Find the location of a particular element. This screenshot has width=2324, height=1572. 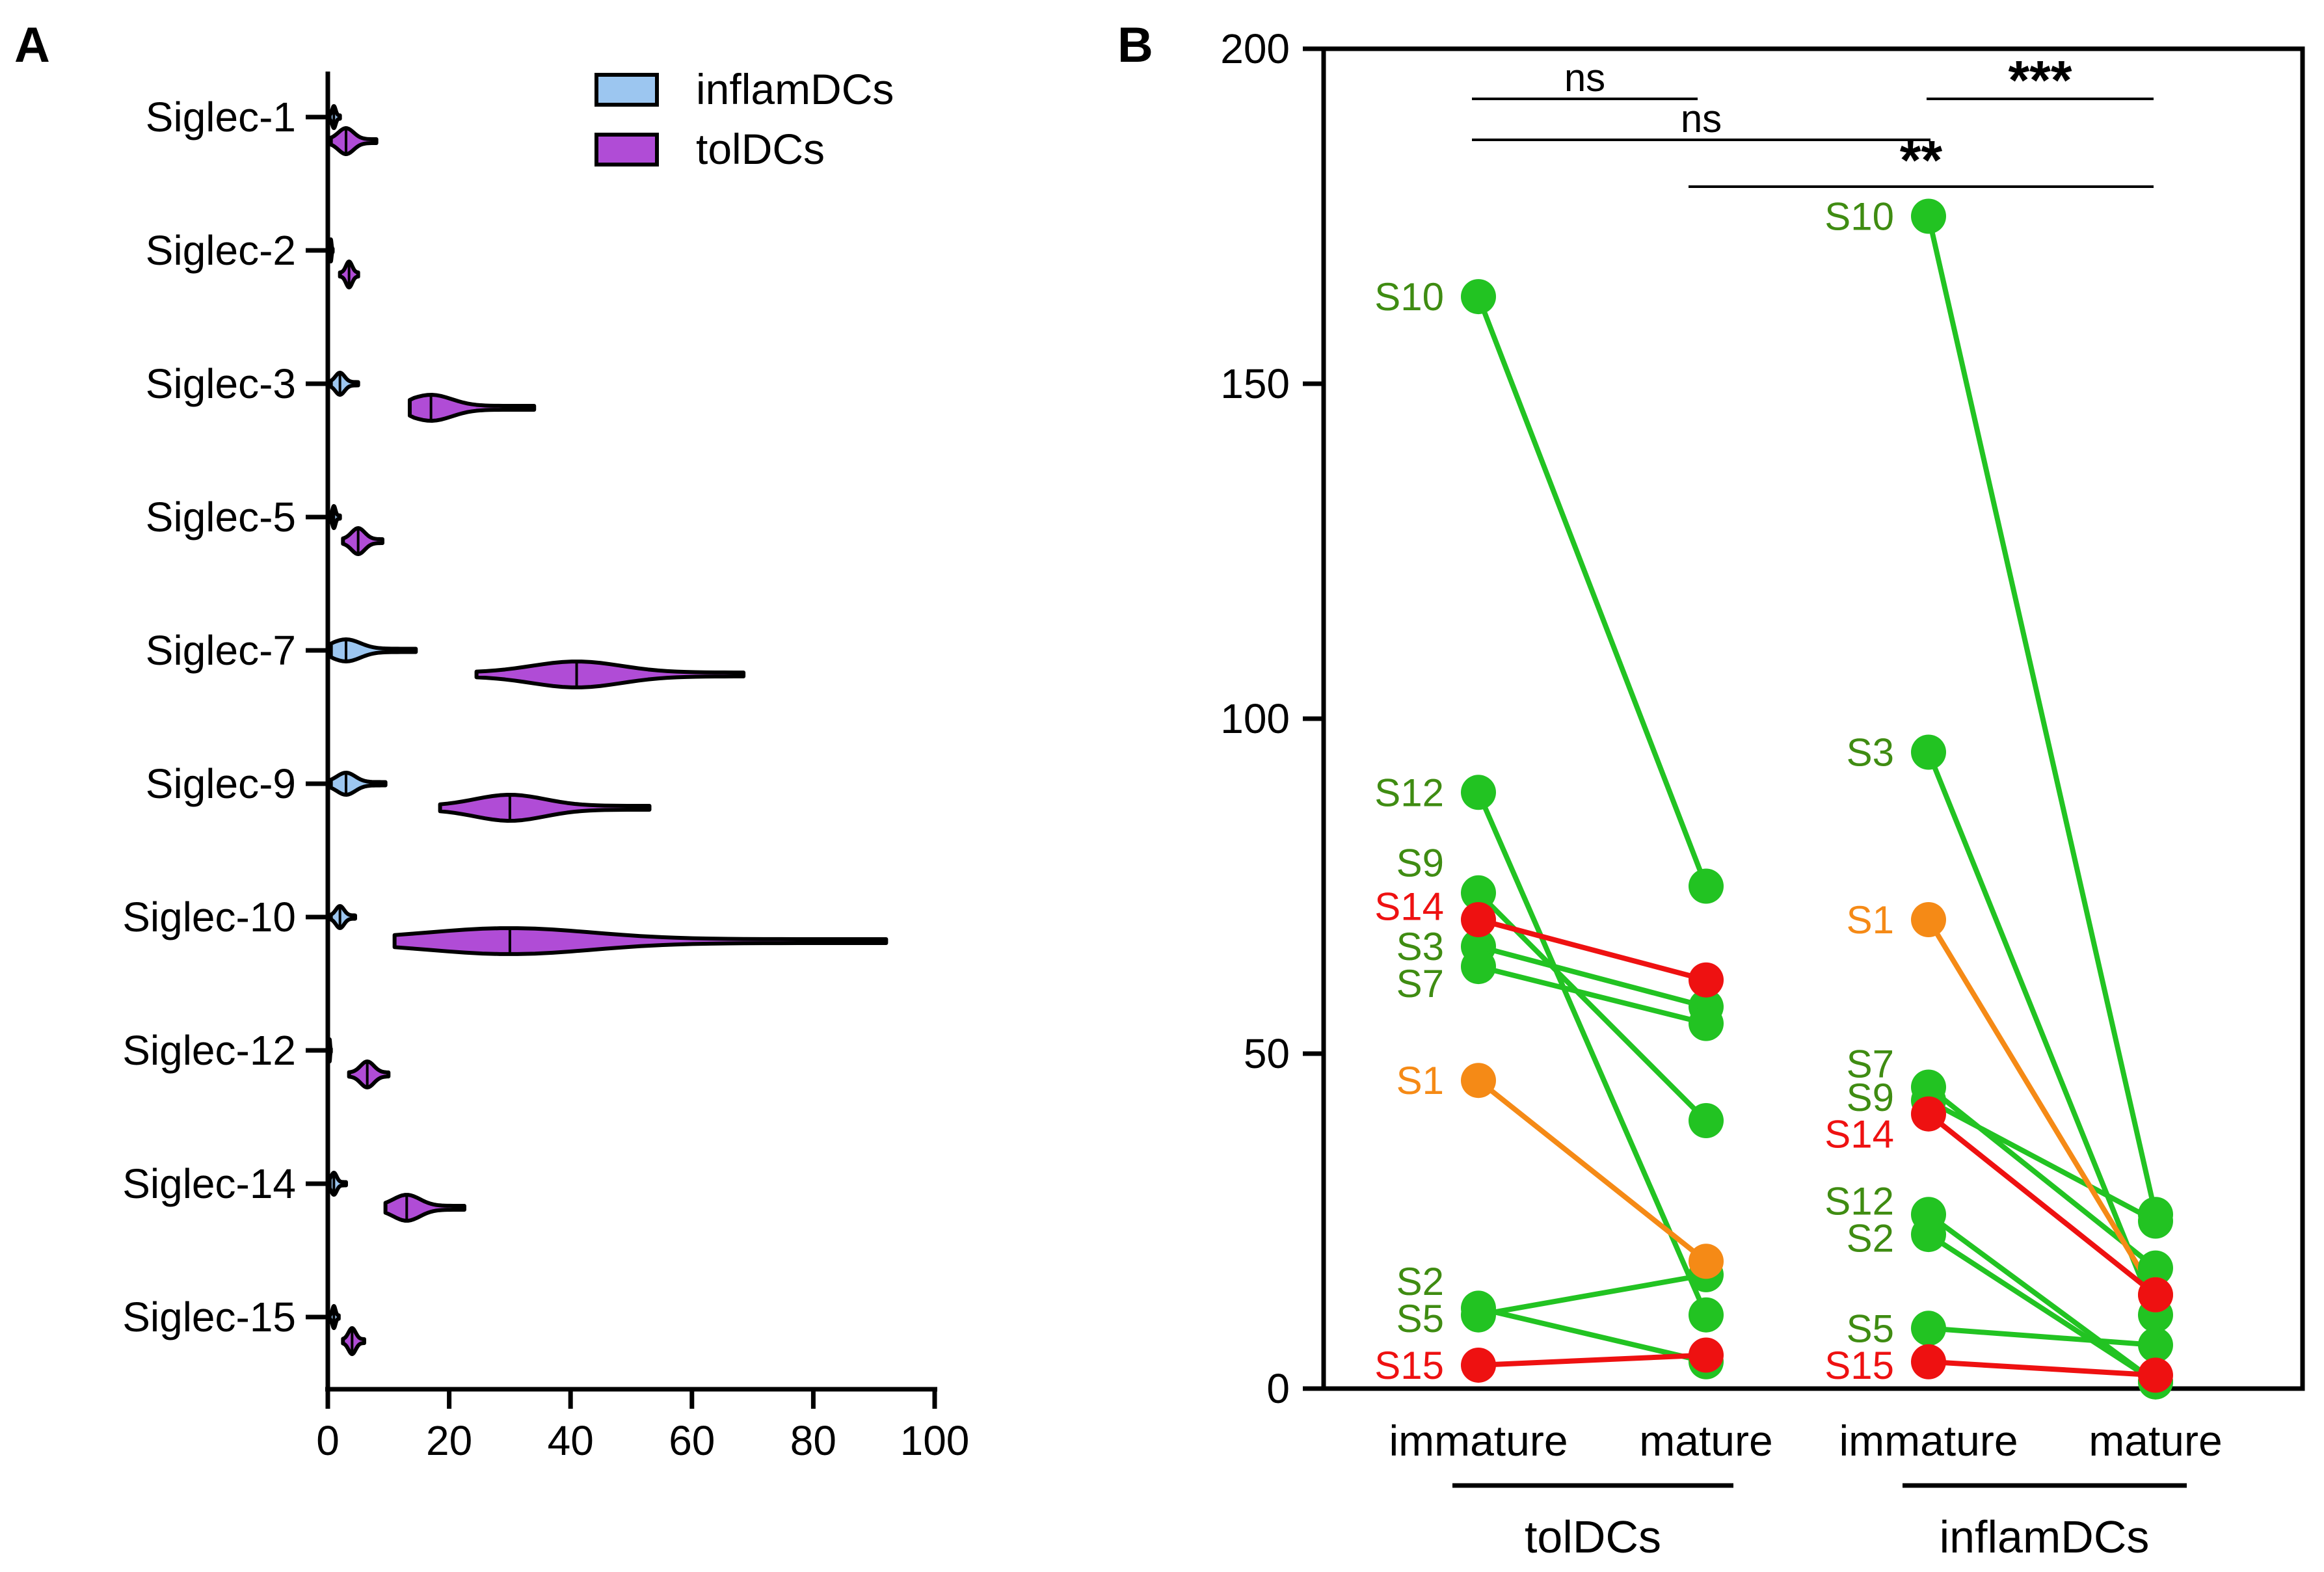

legend-swatch-inflamdcs is located at coordinates (626, 90).